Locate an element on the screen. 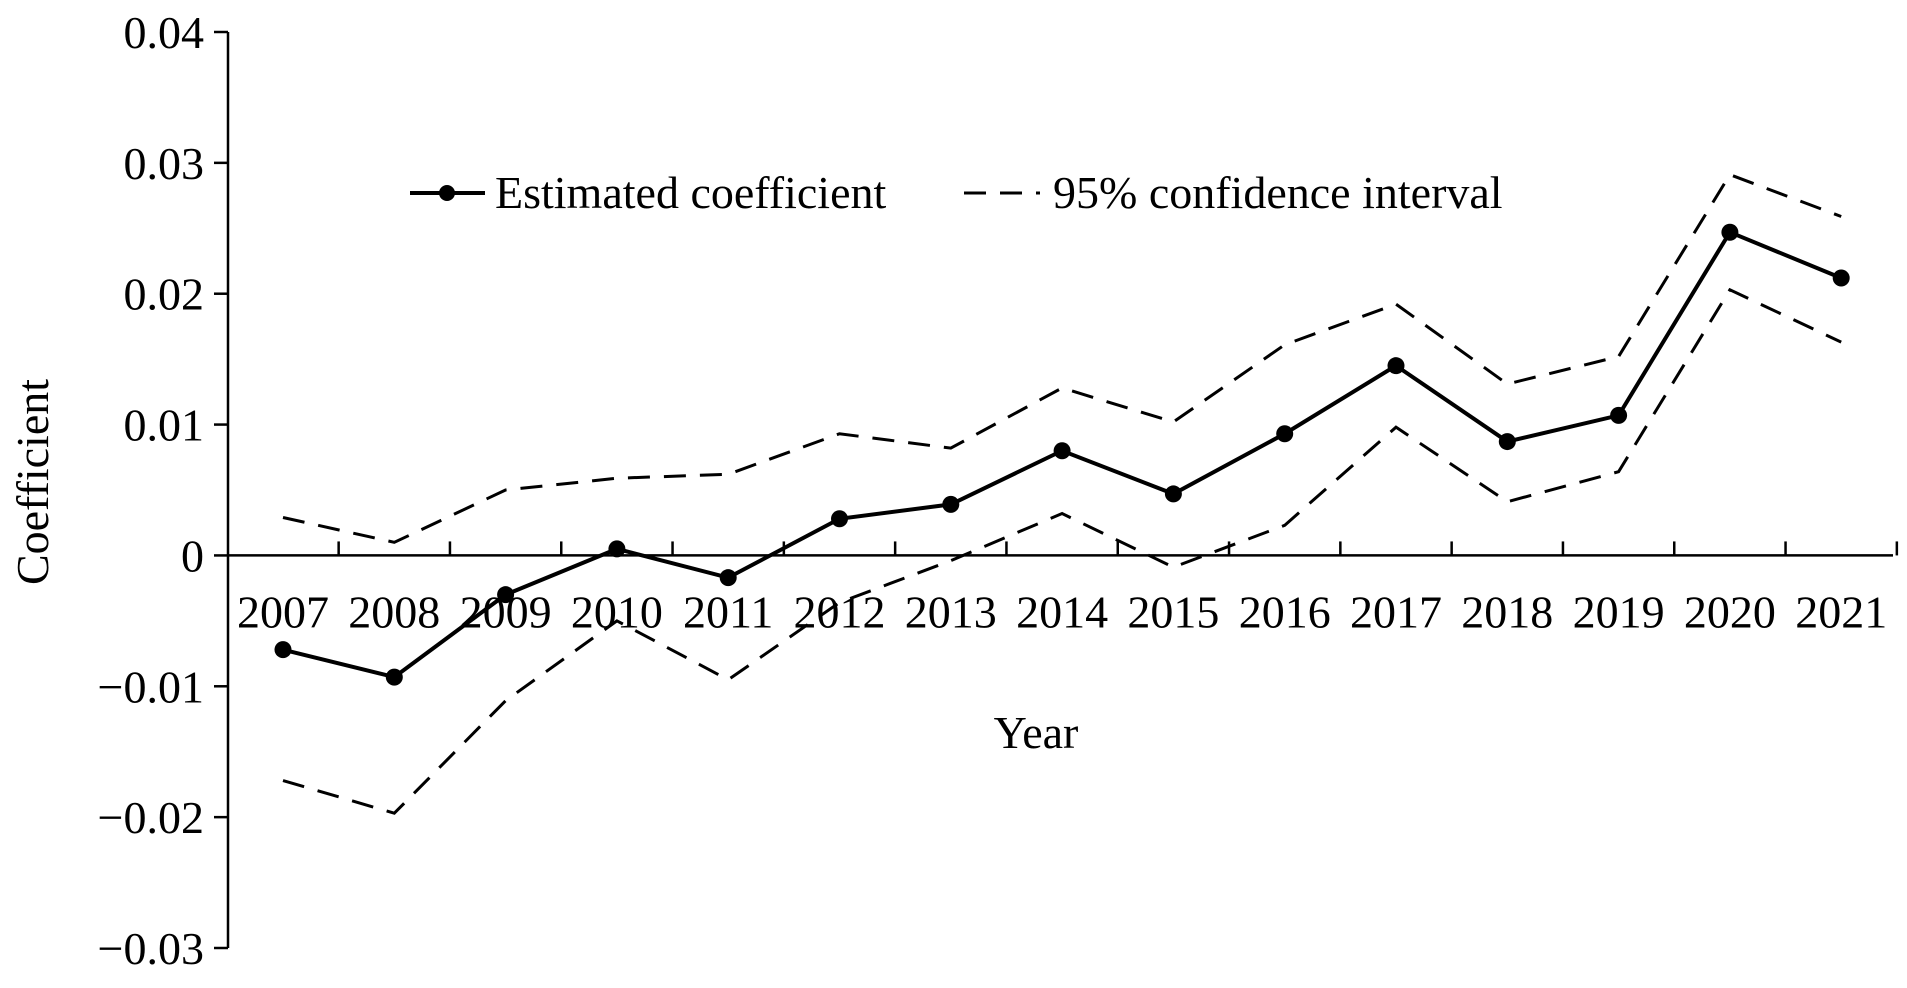 The width and height of the screenshot is (1907, 988). y-tick-label: 0.02 is located at coordinates (164, 294).